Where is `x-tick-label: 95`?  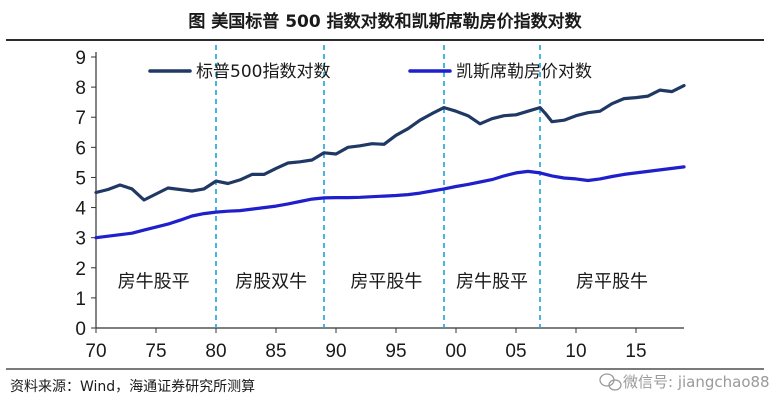
x-tick-label: 95 is located at coordinates (395, 351).